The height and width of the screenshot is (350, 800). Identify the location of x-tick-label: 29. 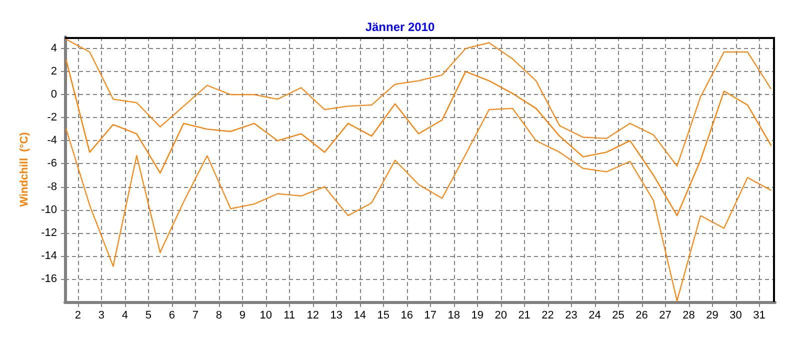
(712, 316).